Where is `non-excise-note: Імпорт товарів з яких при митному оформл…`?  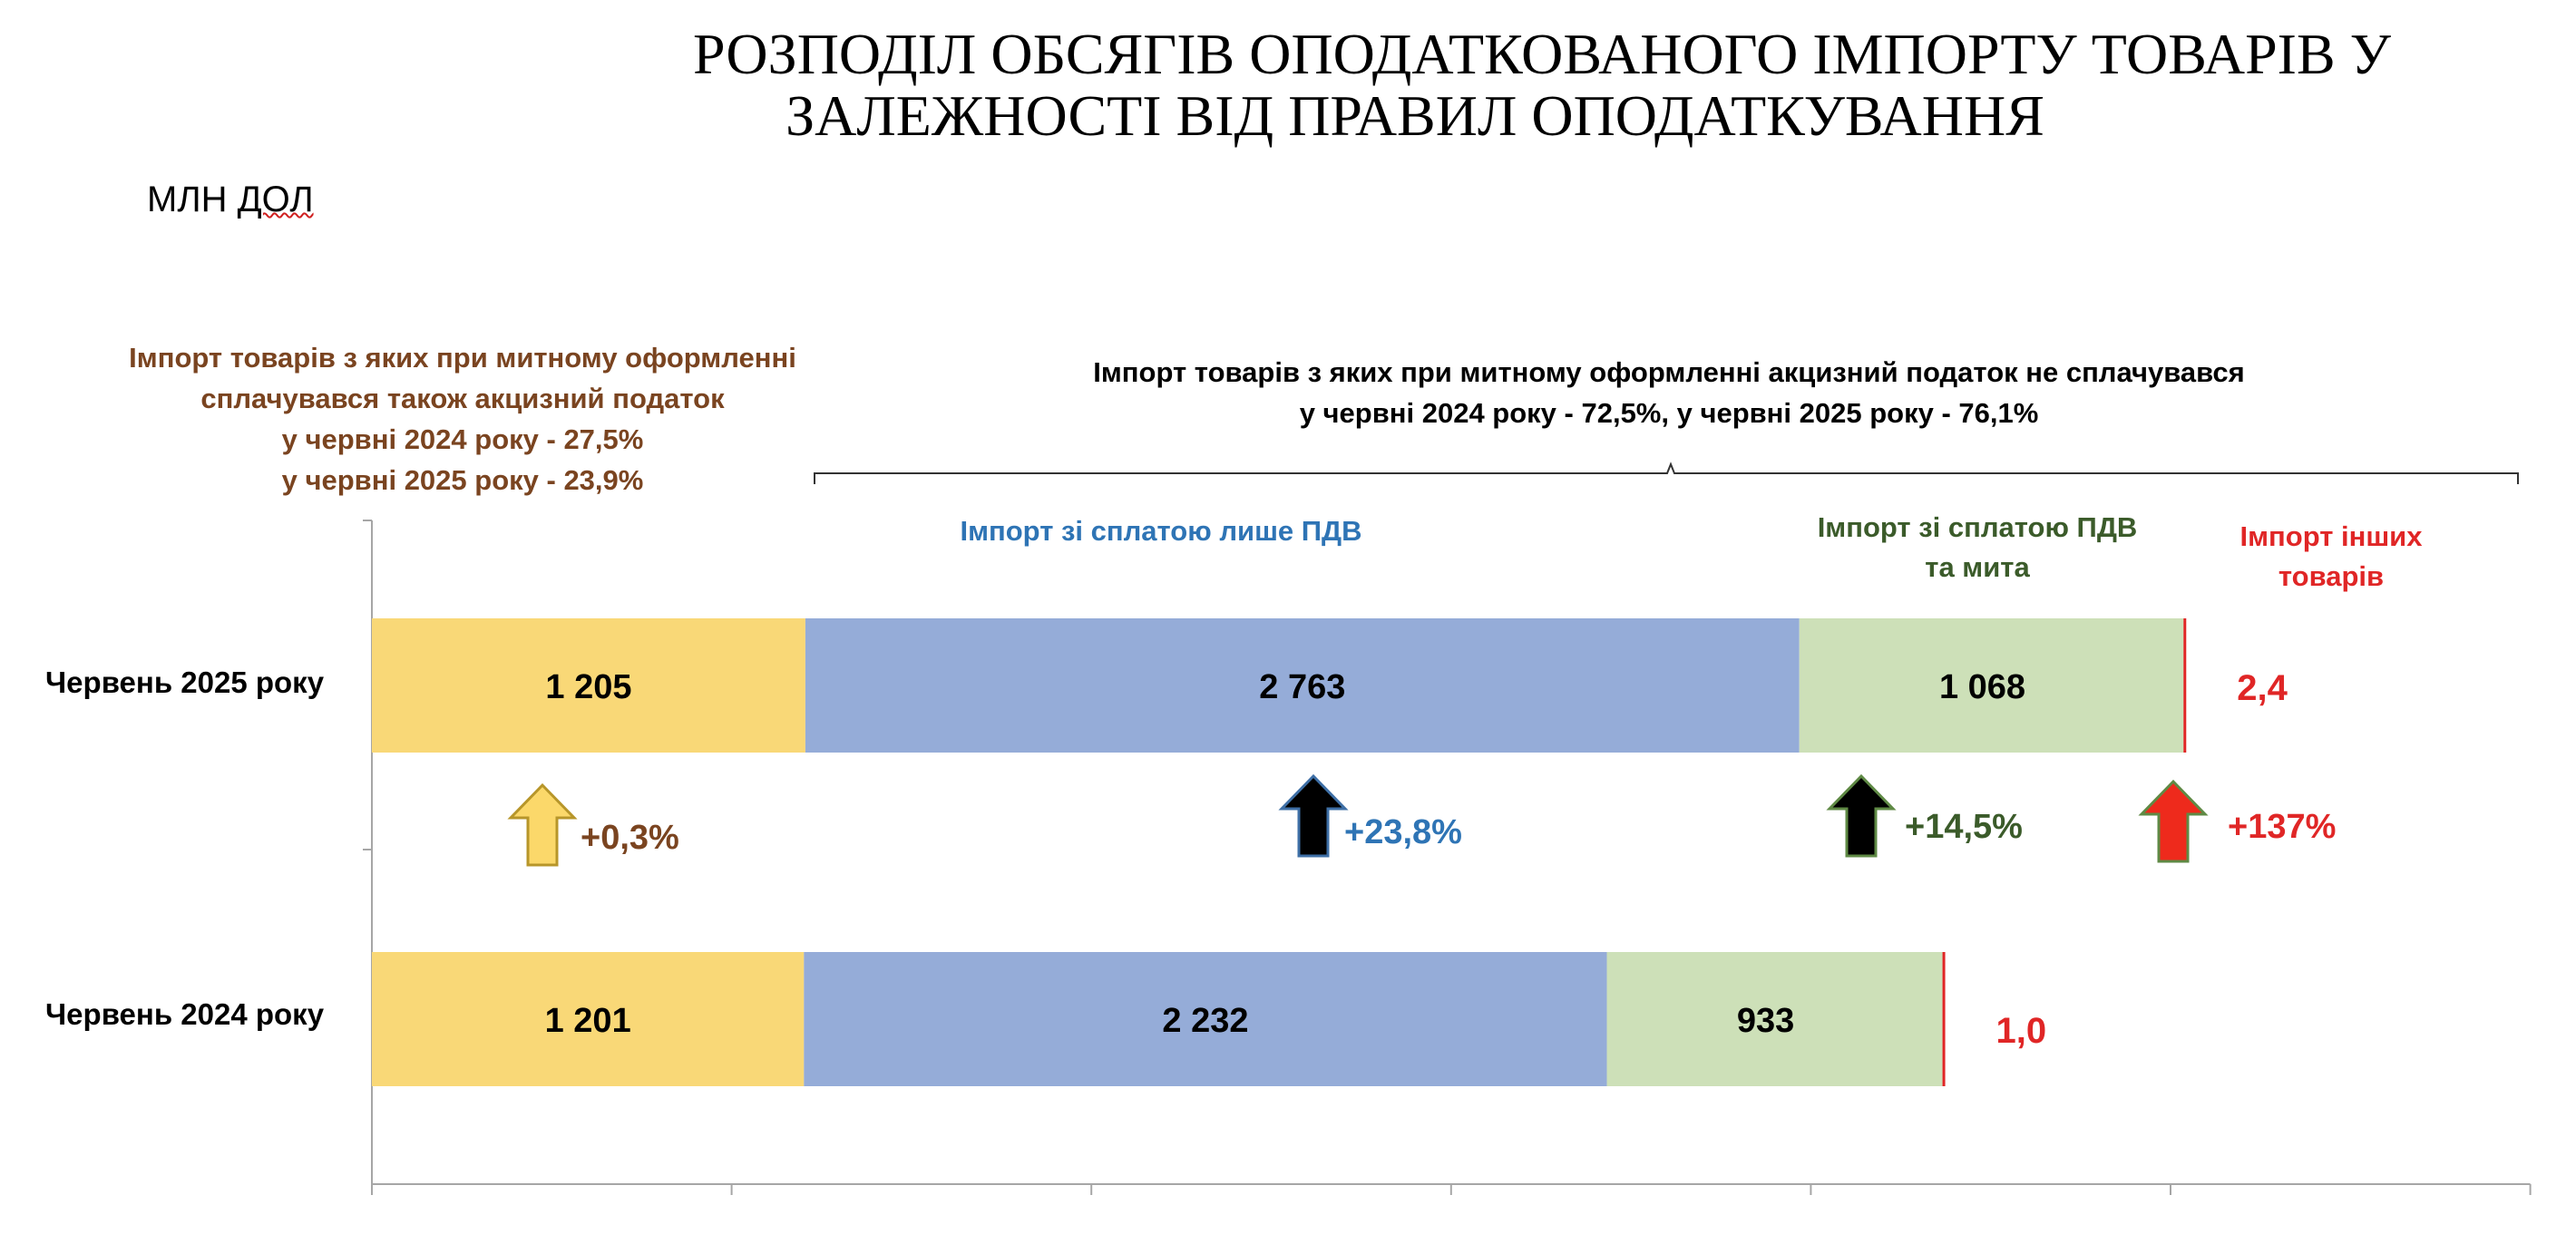
non-excise-note: Імпорт товарів з яких при митному оформл… is located at coordinates (1669, 392).